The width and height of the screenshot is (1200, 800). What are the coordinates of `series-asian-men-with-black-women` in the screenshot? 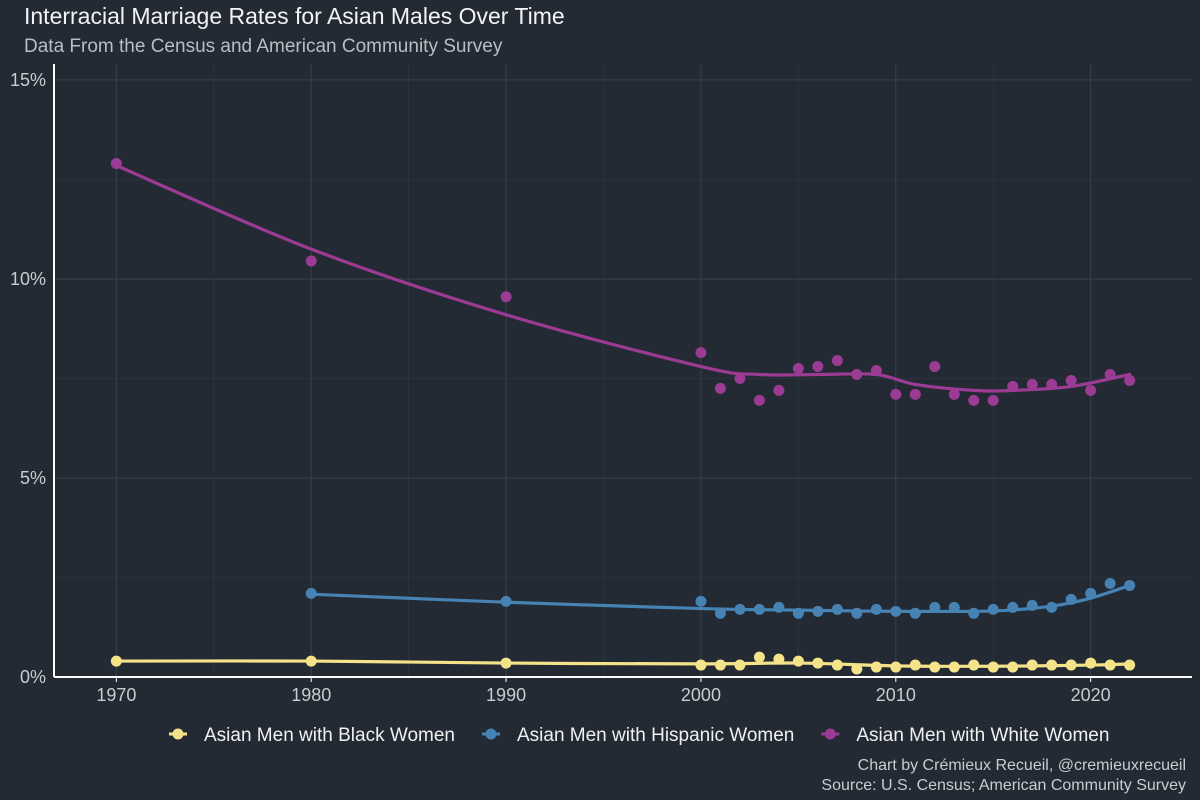 It's located at (623, 663).